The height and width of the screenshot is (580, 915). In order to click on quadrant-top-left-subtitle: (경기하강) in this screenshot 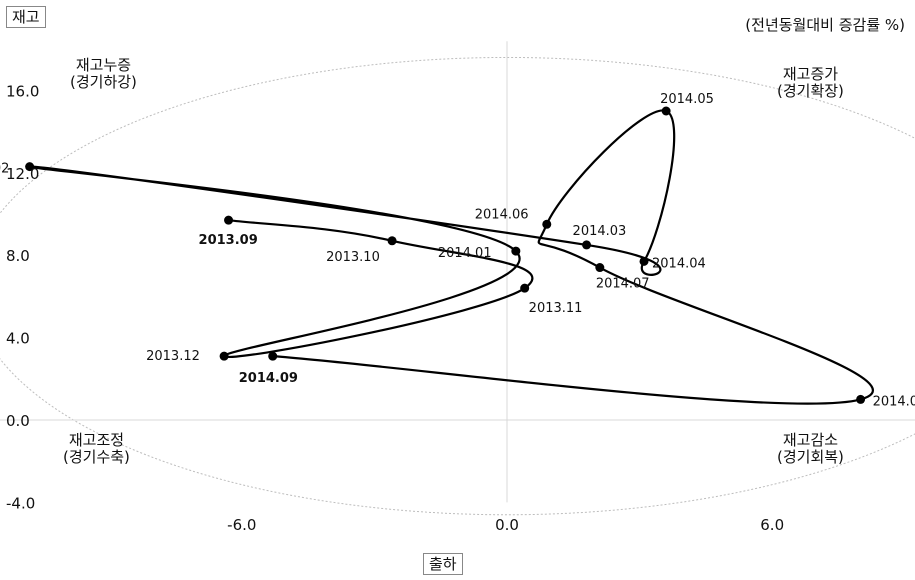, I will do `click(103, 82)`.